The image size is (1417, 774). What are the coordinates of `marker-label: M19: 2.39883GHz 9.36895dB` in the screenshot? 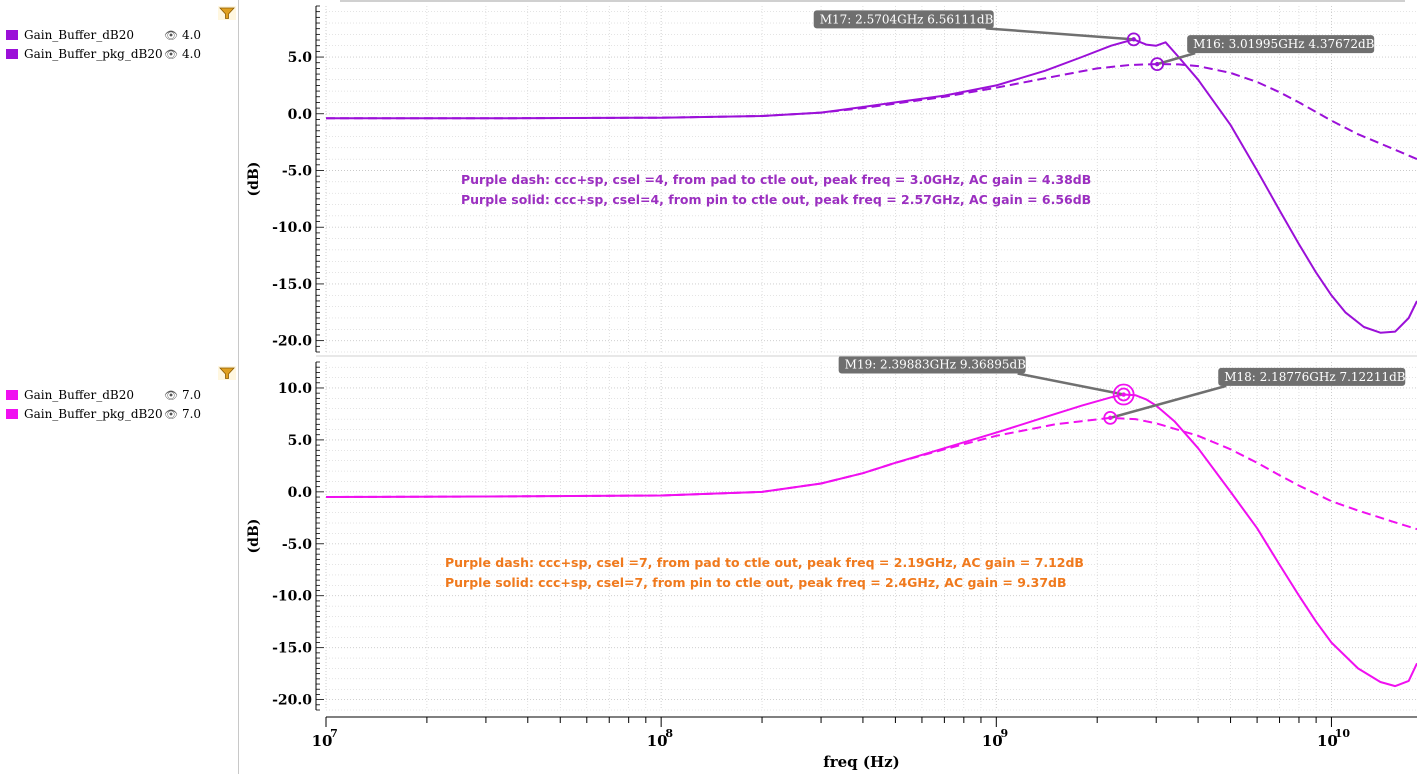 It's located at (936, 365).